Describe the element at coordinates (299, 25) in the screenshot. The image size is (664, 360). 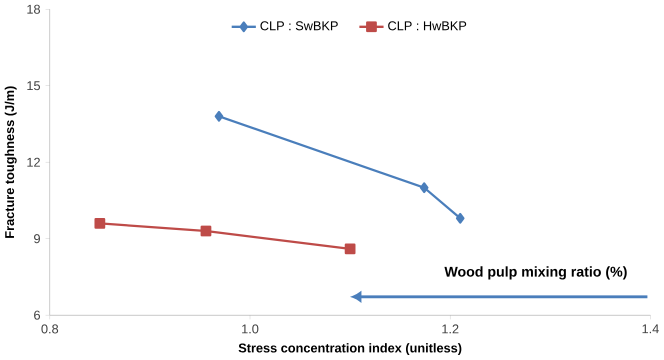
I see `legend-label: CLP : SwBKP` at that location.